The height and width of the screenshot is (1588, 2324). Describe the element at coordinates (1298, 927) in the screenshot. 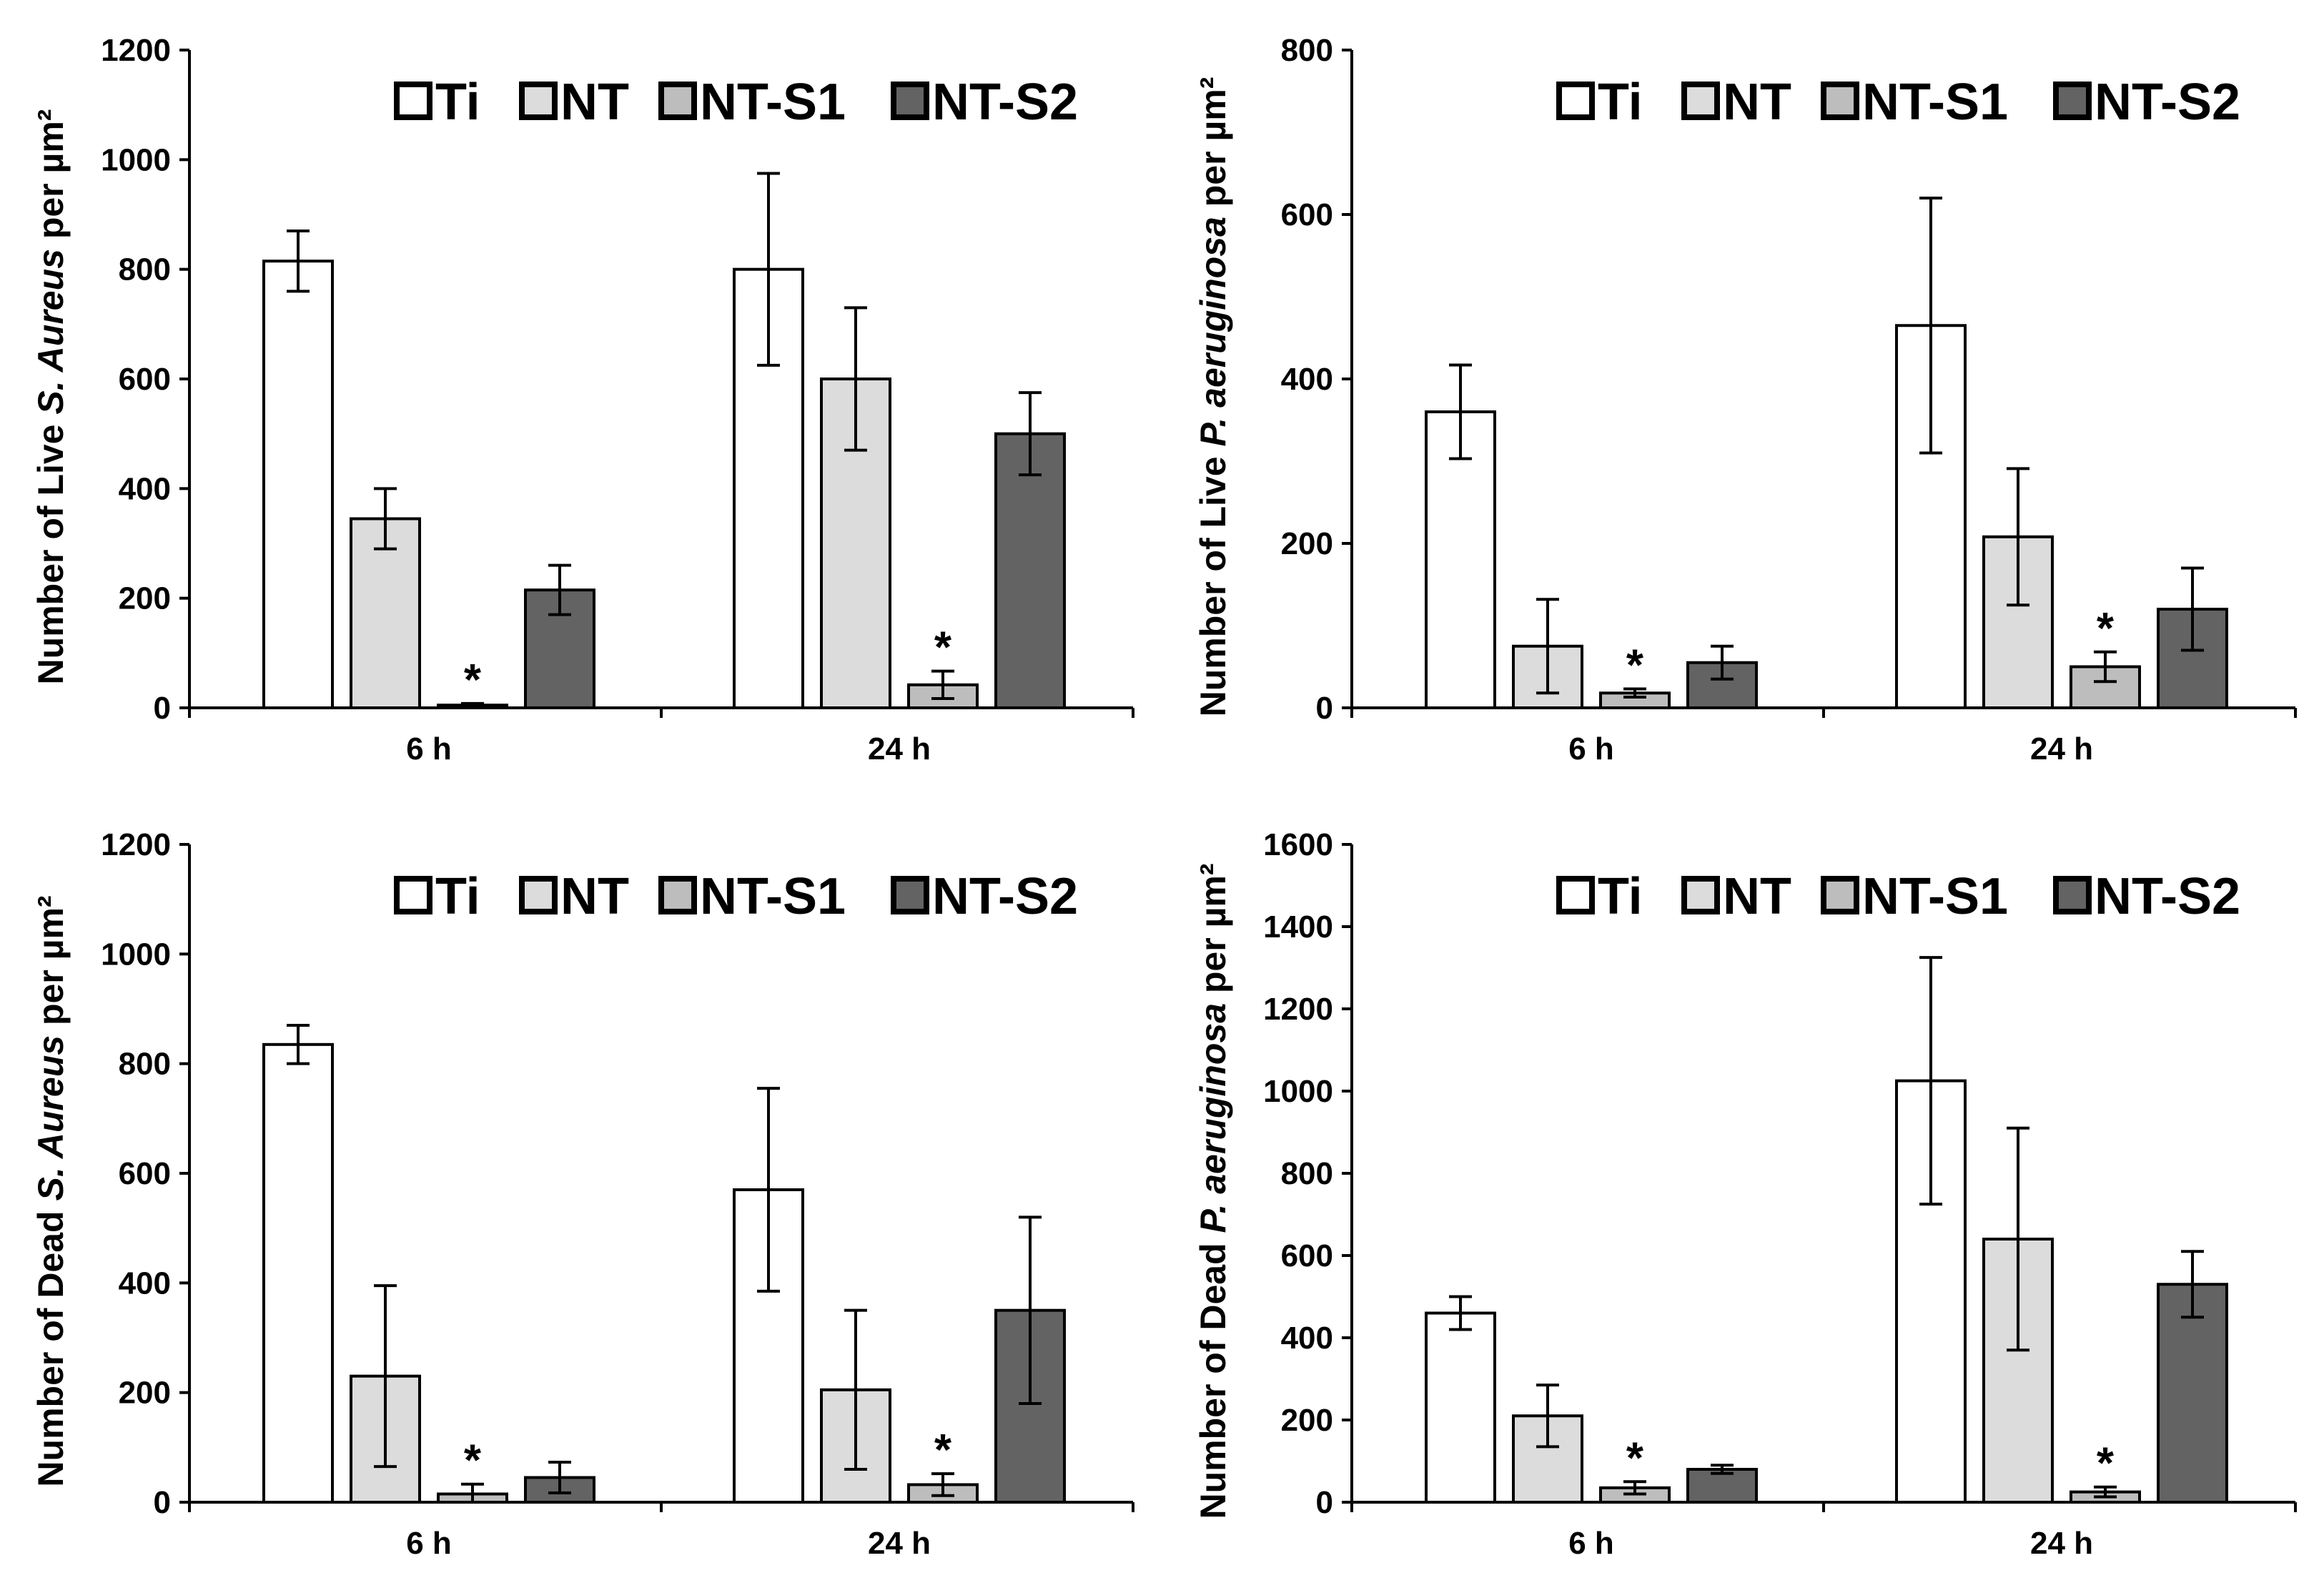

I see `y-tick-label: 1400` at that location.